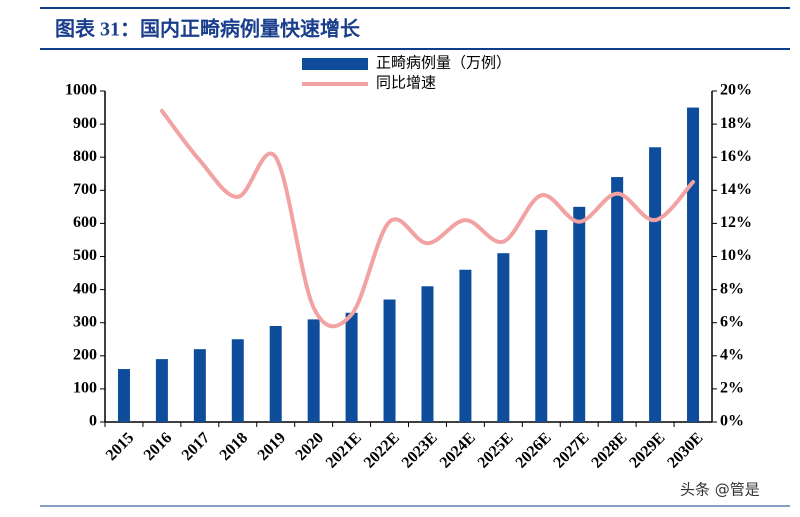 Image resolution: width=800 pixels, height=517 pixels. What do you see at coordinates (736, 222) in the screenshot?
I see `y2-tick-label: 12%` at bounding box center [736, 222].